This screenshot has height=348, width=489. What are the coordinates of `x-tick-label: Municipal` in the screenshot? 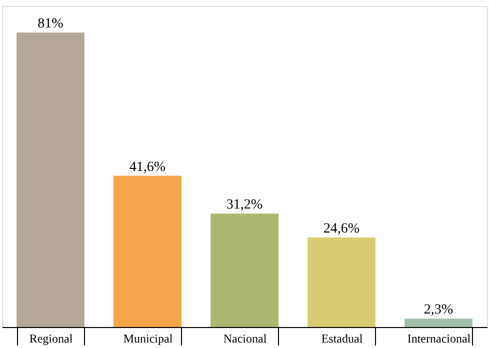 It's located at (148, 339).